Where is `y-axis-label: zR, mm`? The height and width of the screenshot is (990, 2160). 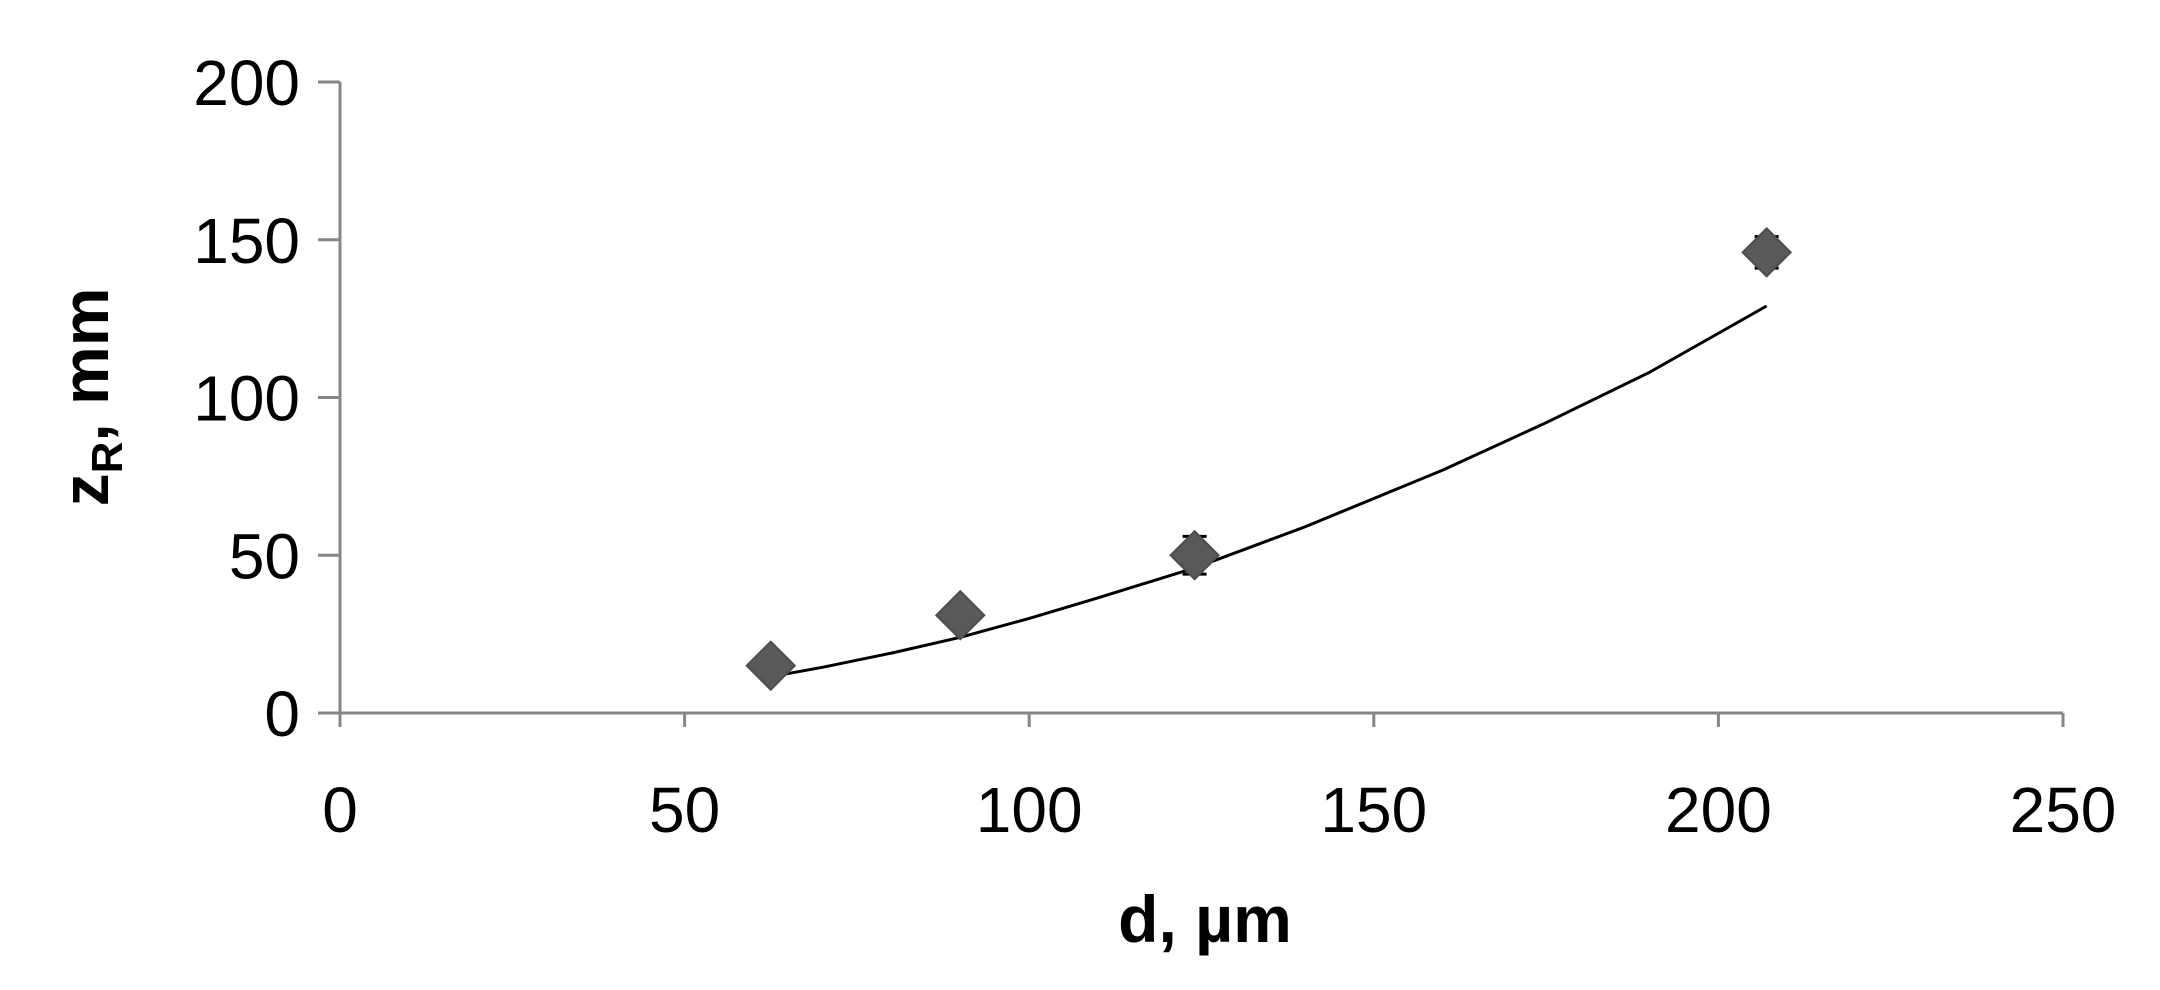
y-axis-label: zR, mm is located at coordinates (90, 397).